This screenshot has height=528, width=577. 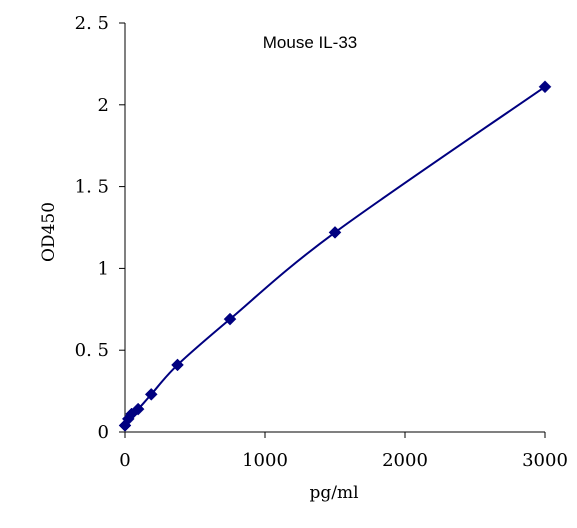 I want to click on x-tick-label-3: 3000, so click(x=545, y=460).